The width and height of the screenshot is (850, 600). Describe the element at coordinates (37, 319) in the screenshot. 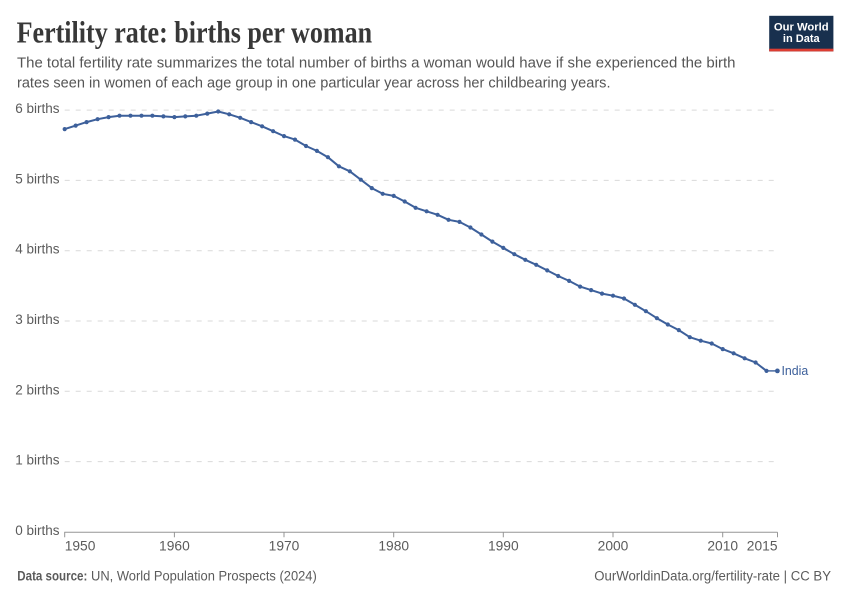

I see `svg-text: 3 births` at that location.